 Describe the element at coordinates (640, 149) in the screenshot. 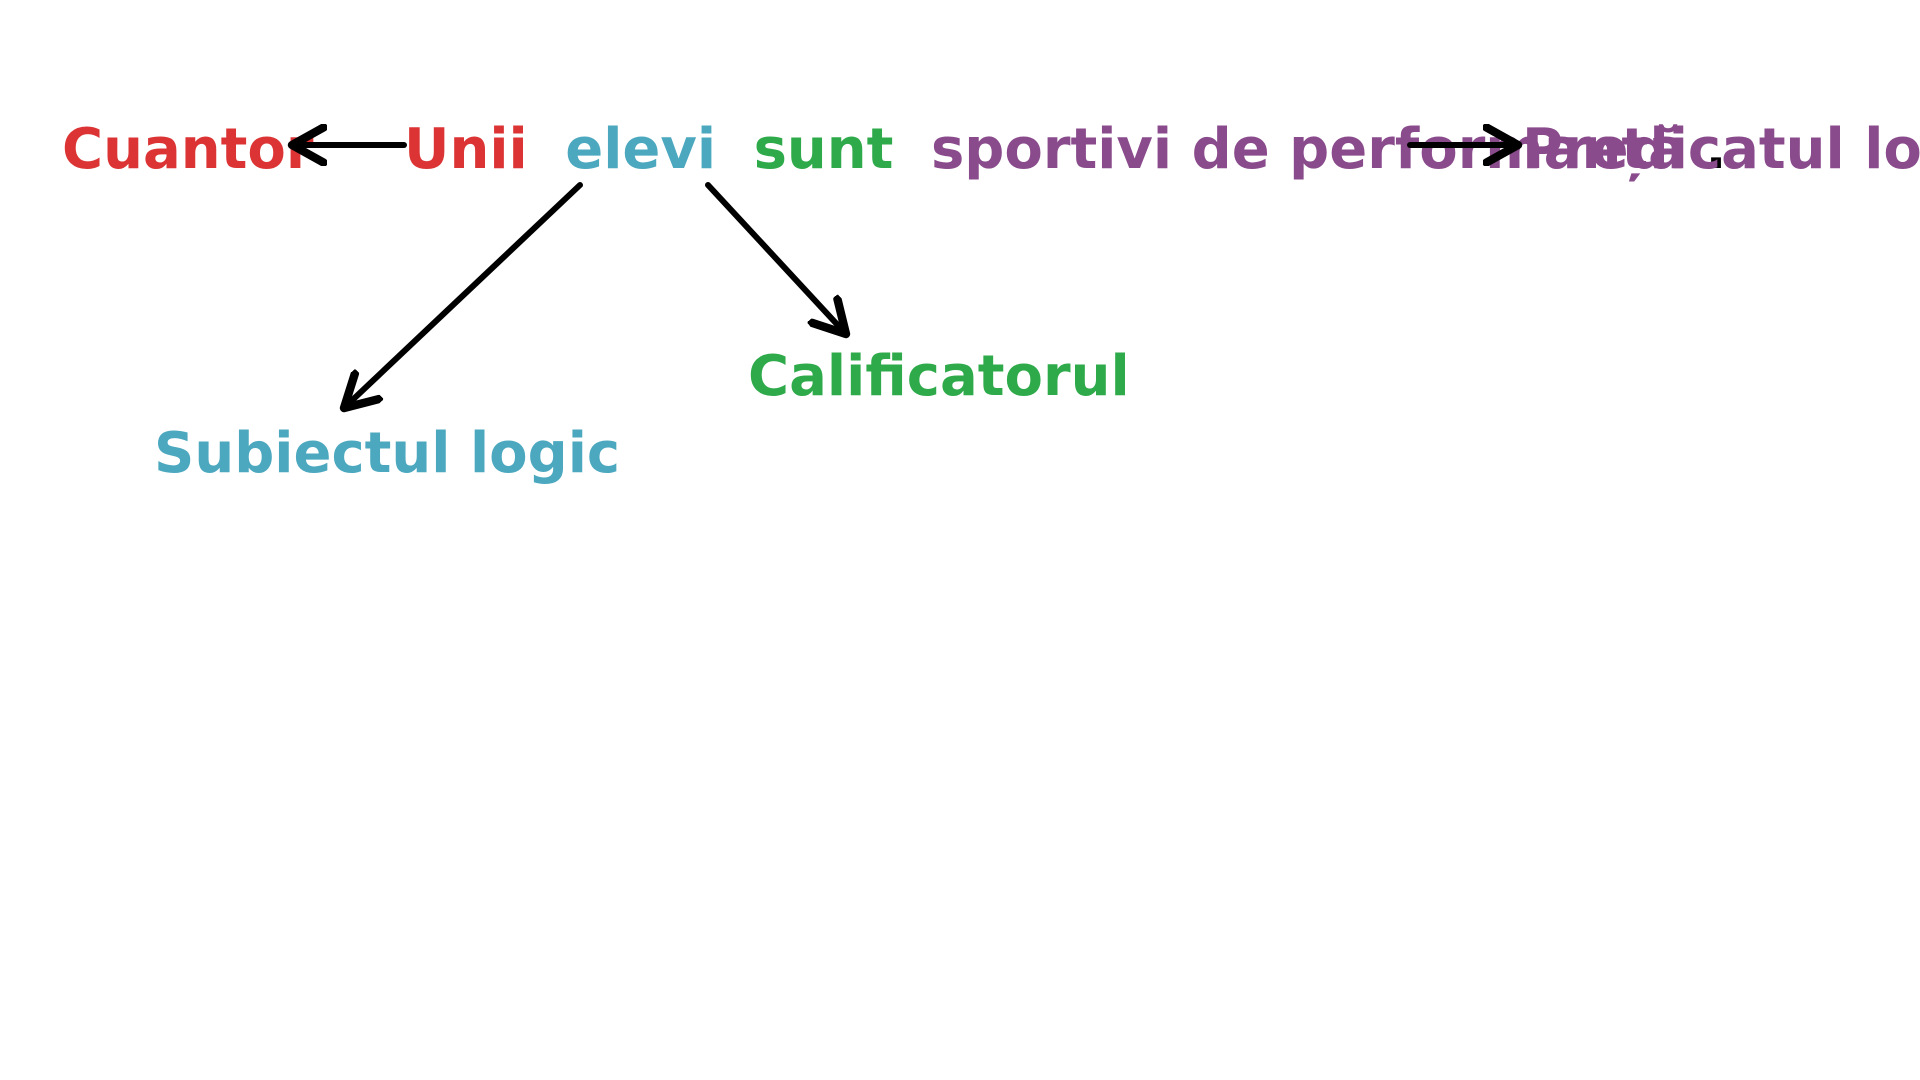

I see `sentence-subject-word: elevi` at that location.